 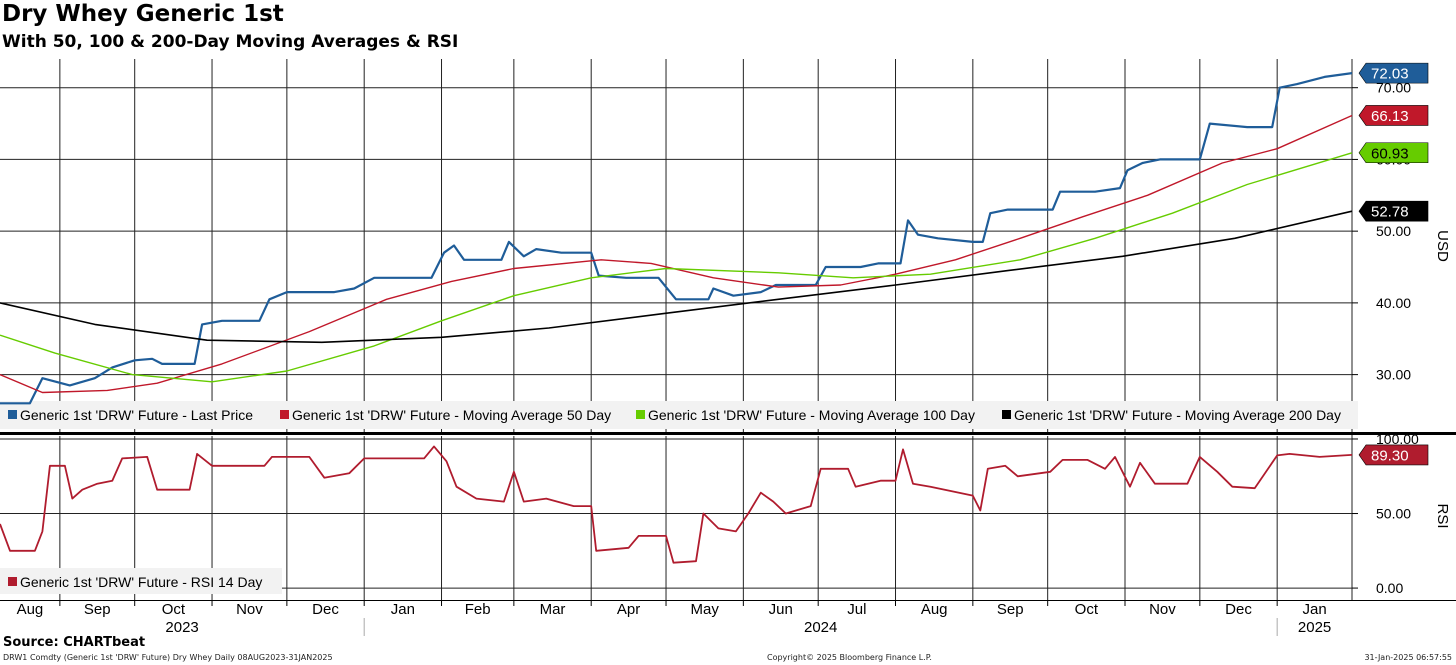 I want to click on last-value-label: 52.78, so click(x=1390, y=212).